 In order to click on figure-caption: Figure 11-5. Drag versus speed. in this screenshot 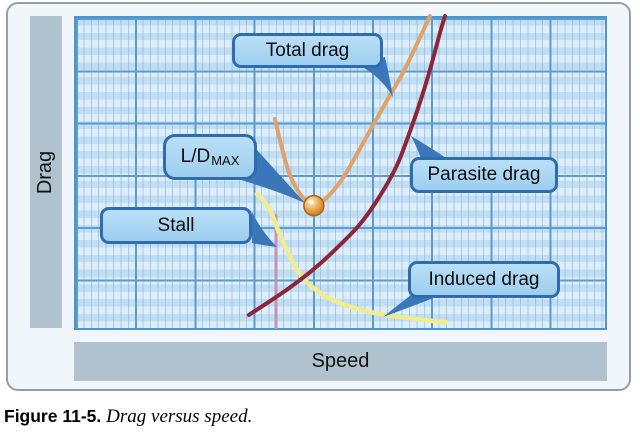, I will do `click(128, 417)`.